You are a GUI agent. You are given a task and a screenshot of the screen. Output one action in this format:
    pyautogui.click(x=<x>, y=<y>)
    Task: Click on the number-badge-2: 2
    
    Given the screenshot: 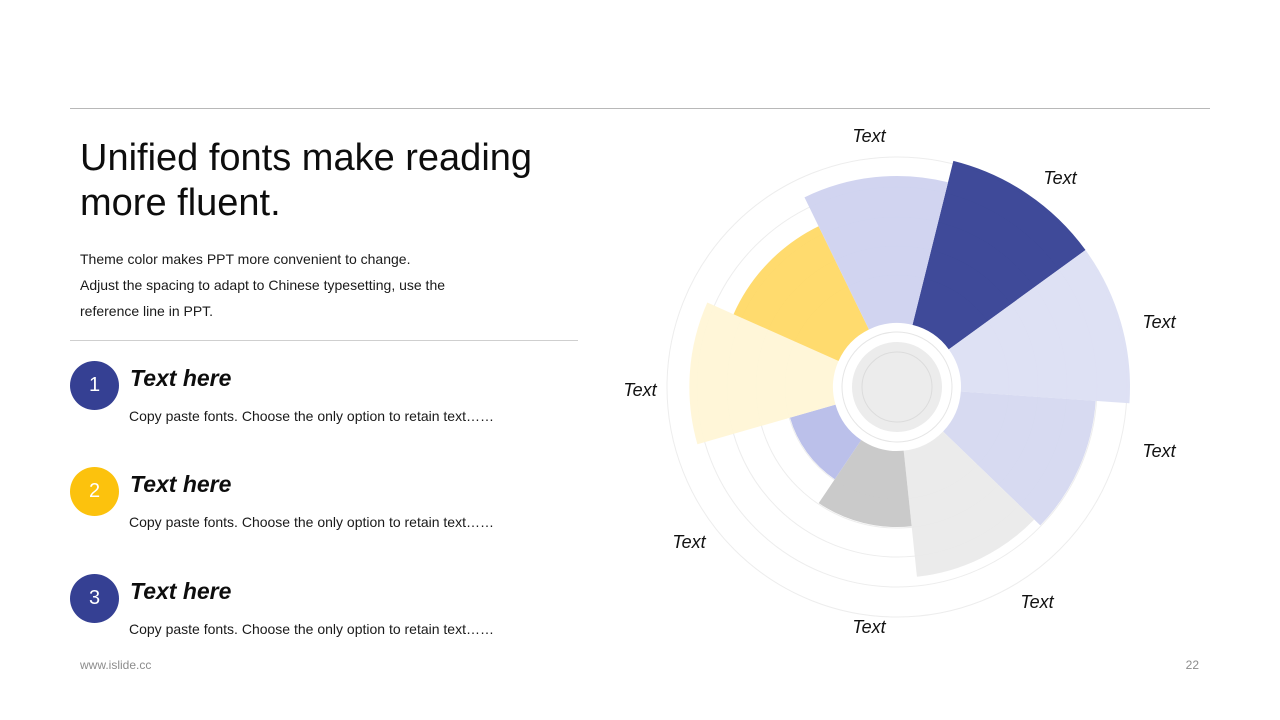 What is the action you would take?
    pyautogui.click(x=94, y=491)
    